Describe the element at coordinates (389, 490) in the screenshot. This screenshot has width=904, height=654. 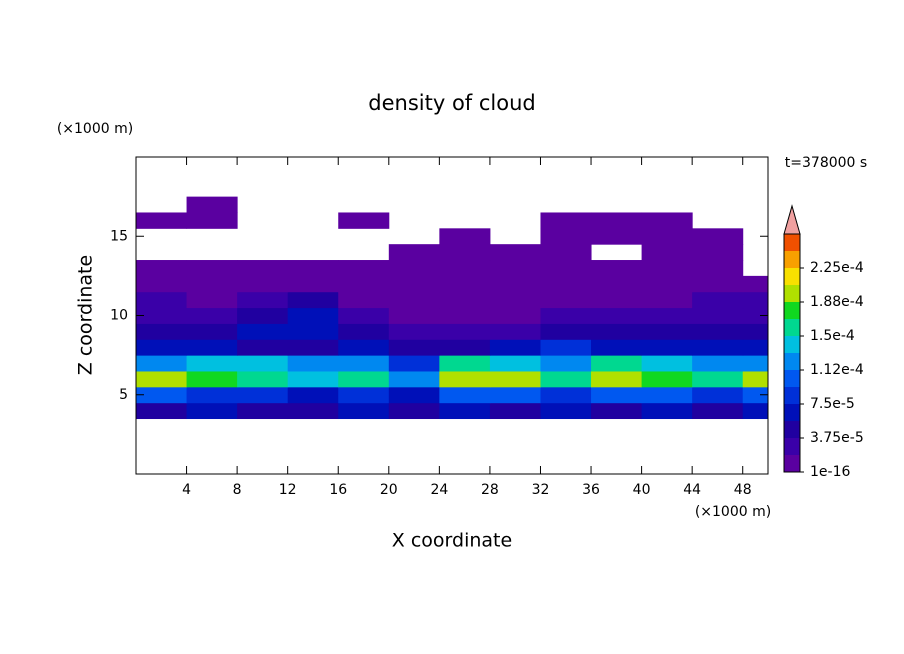
I see `x-tick-label: 20` at that location.